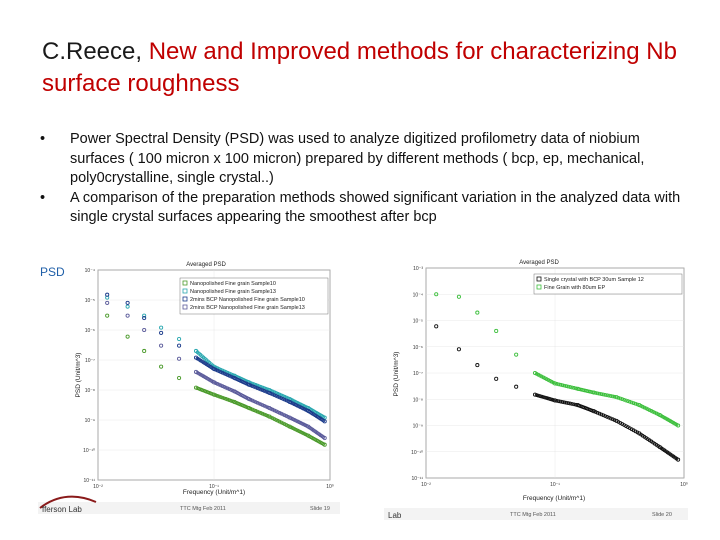 The width and height of the screenshot is (720, 540). Describe the element at coordinates (539, 263) in the screenshot. I see `right-plot-title: Averaged PSD` at that location.